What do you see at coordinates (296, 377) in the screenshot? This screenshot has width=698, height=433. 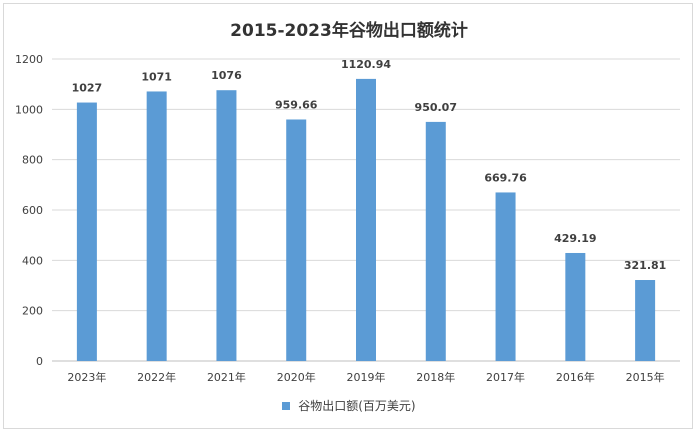 I see `x-tick-label: 2020年` at bounding box center [296, 377].